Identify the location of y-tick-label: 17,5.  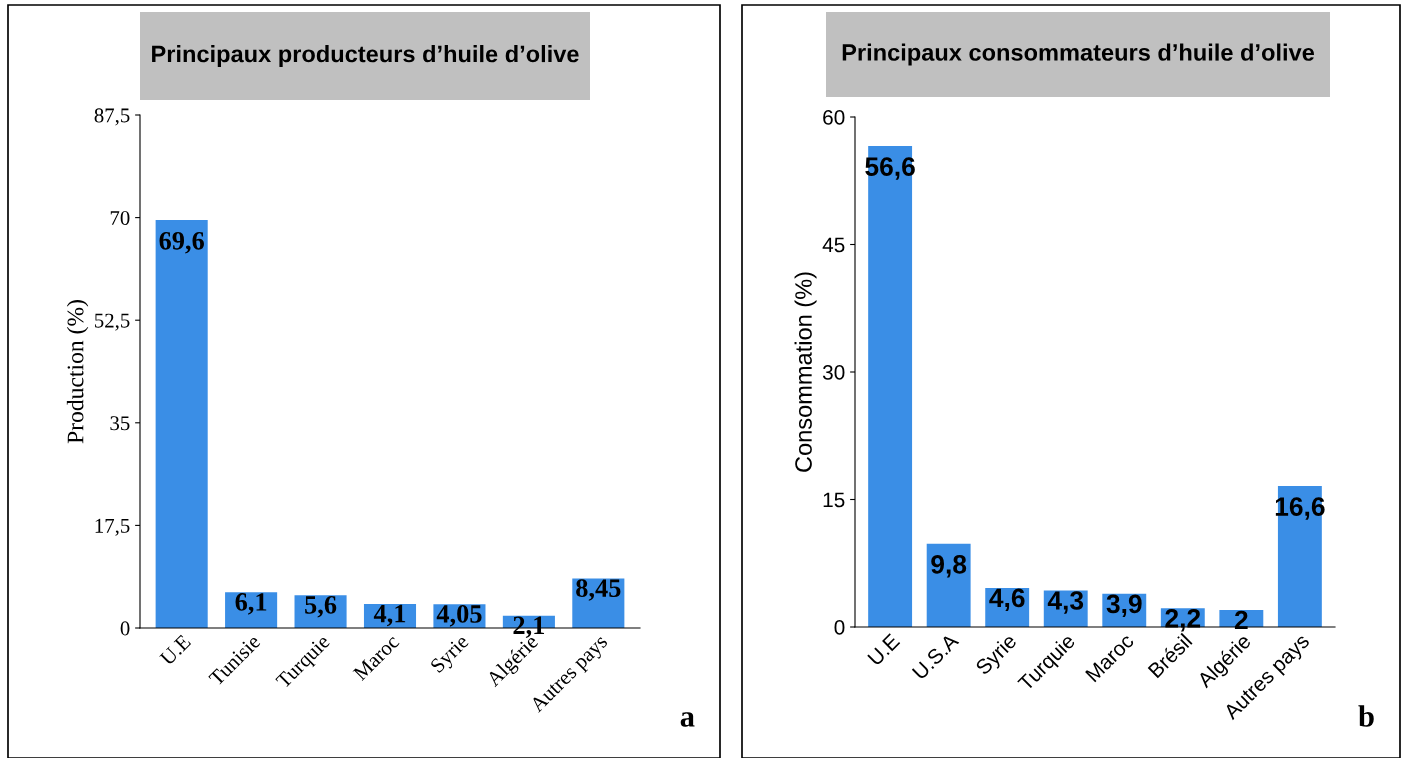
(112, 527).